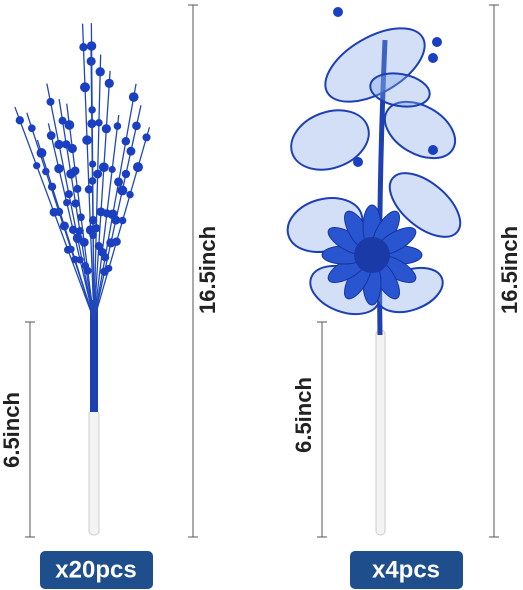 This screenshot has width=523, height=590. I want to click on quantity: x4pcs, so click(406, 569).